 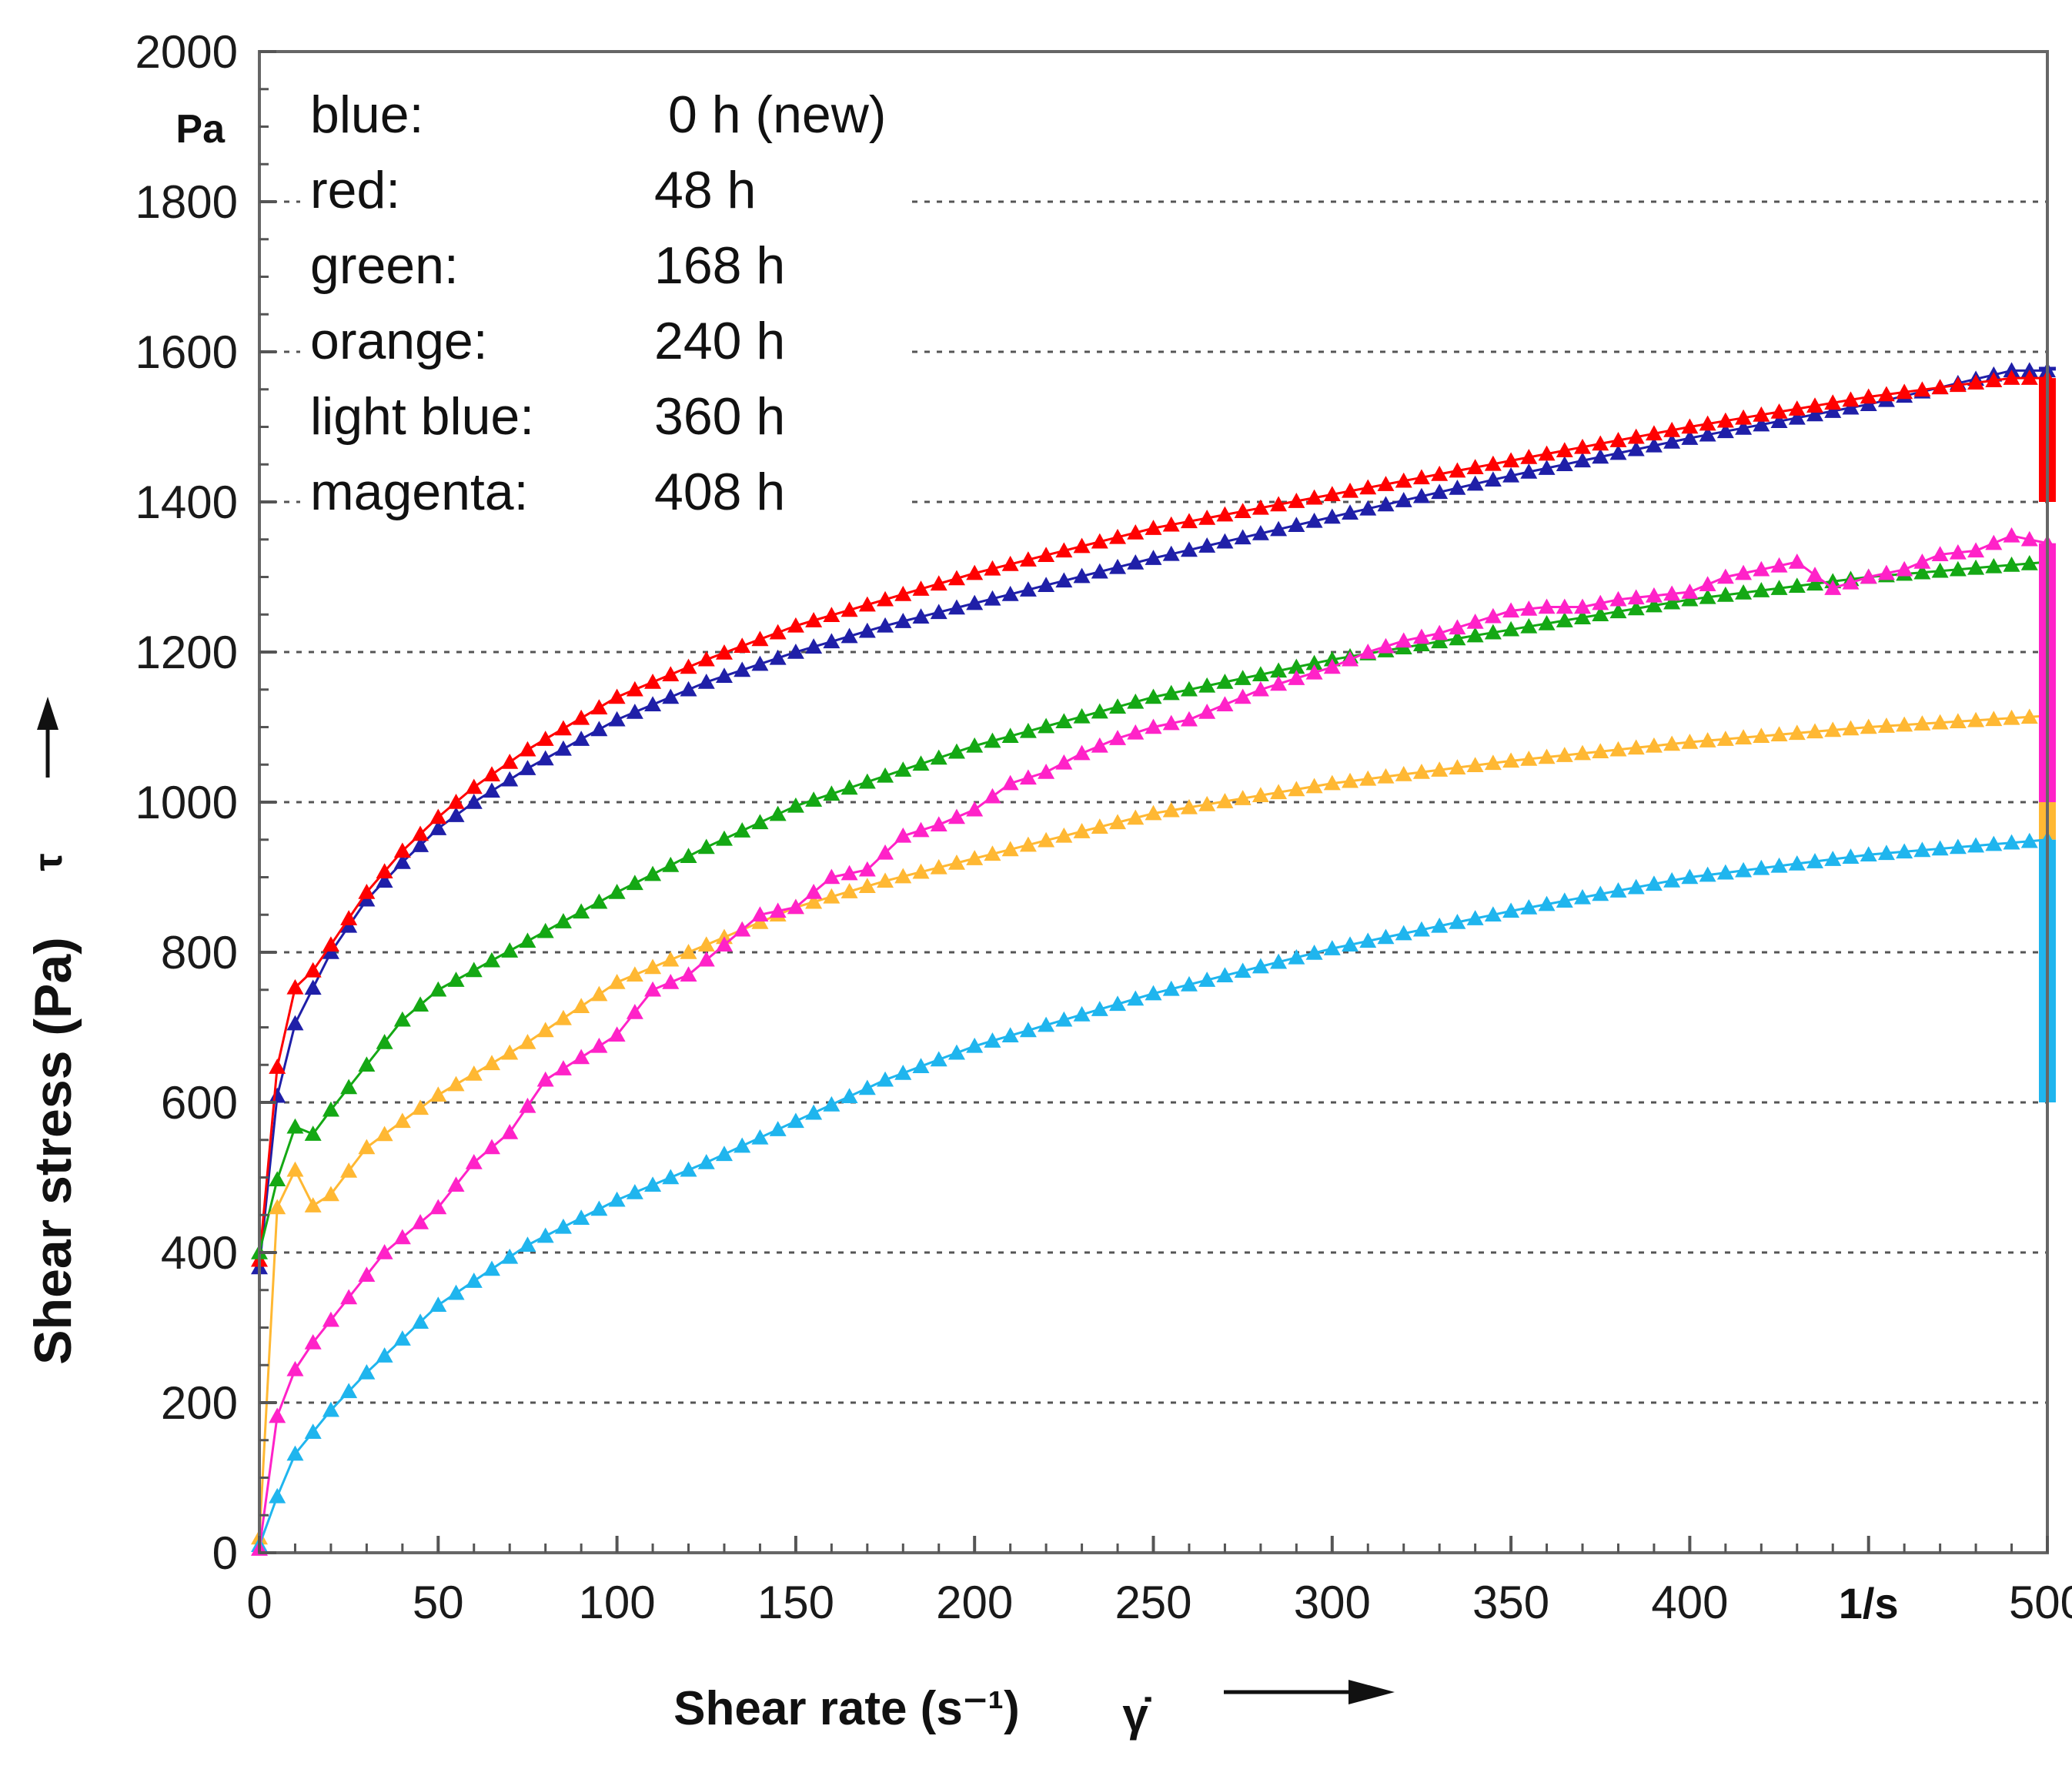 I want to click on legend-color-name: magenta:, so click(x=419, y=492).